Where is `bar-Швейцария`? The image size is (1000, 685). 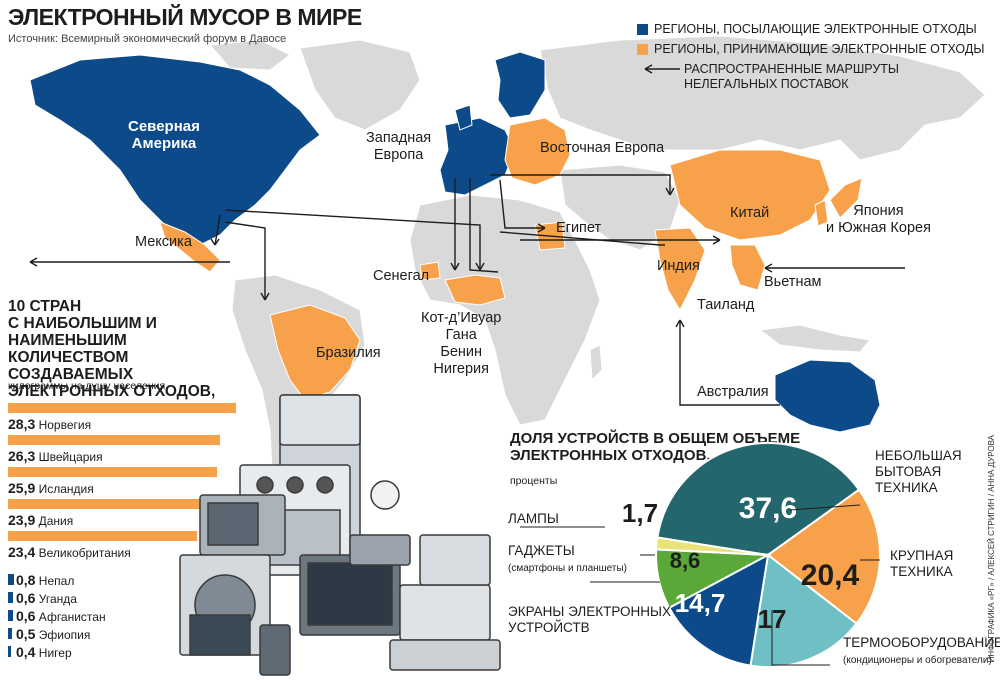 bar-Швейцария is located at coordinates (114, 440).